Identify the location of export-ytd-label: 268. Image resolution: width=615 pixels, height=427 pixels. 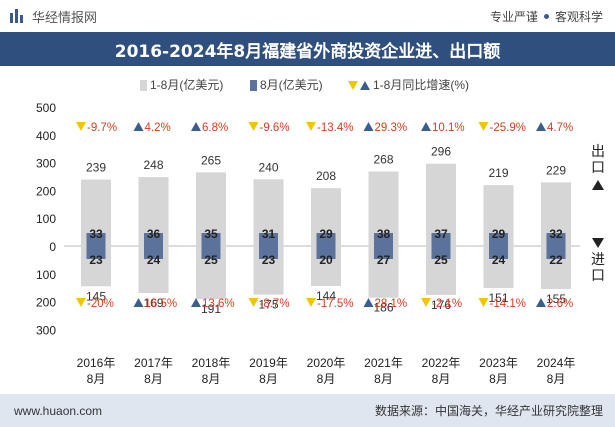
(383, 159).